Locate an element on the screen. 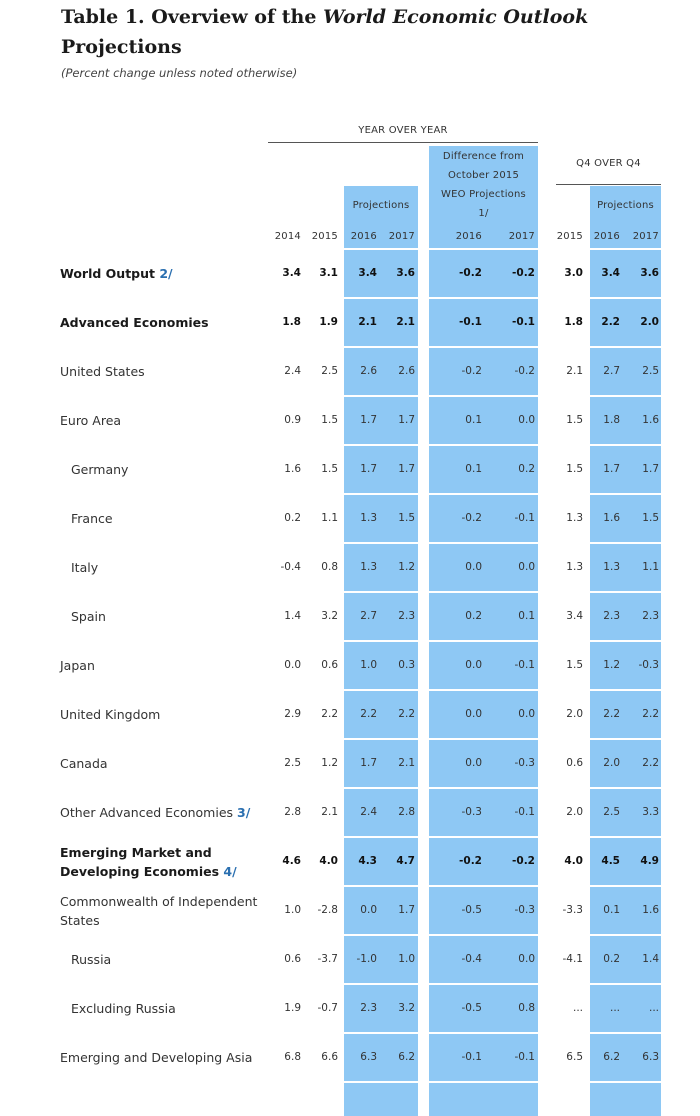  row-label-text: Germany is located at coordinates (100, 469).